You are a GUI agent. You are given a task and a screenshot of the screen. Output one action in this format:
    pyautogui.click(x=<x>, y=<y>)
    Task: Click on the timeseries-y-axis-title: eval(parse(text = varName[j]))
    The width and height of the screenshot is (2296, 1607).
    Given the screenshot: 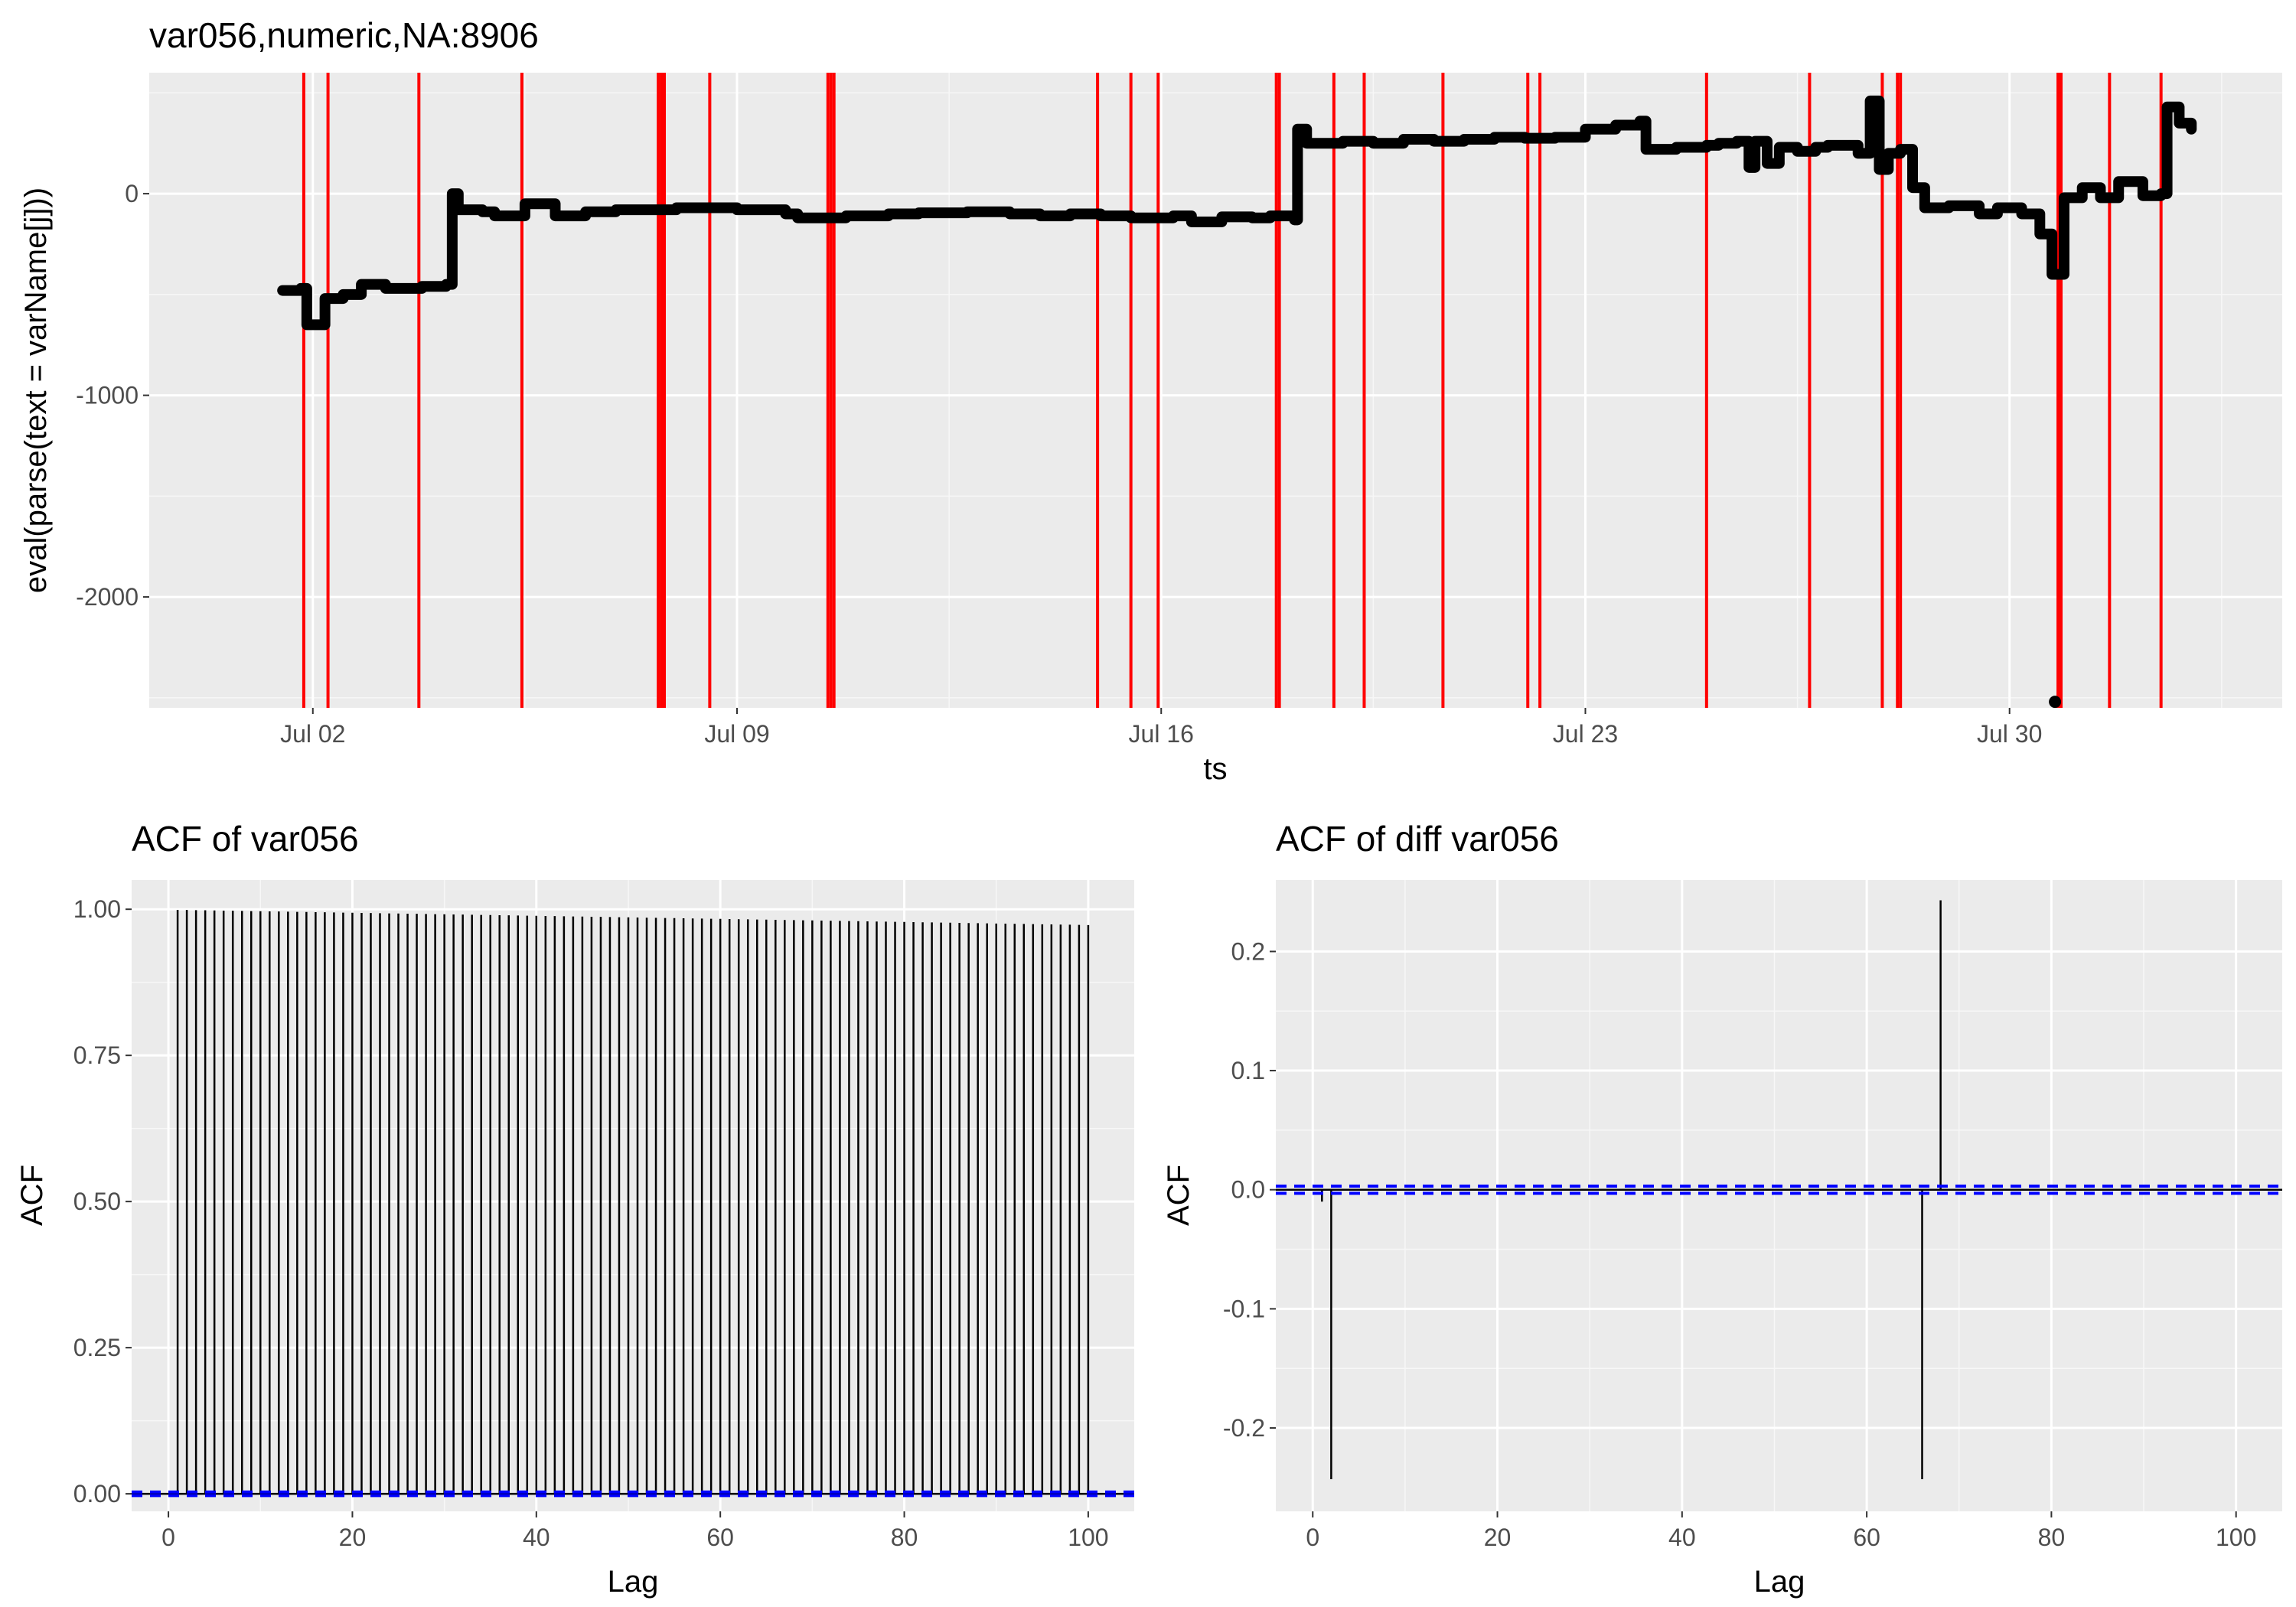 What is the action you would take?
    pyautogui.click(x=36, y=390)
    